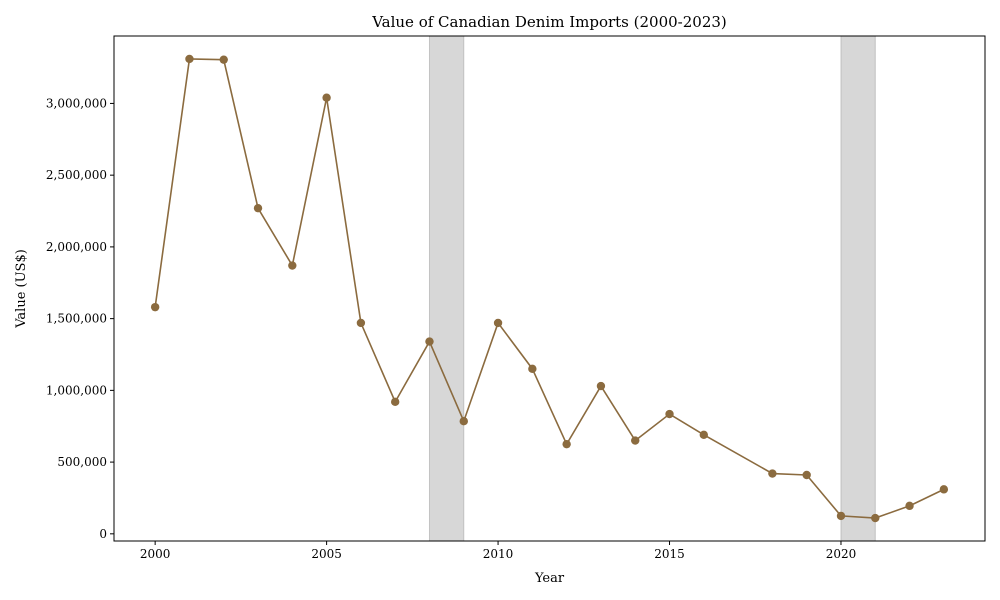 The height and width of the screenshot is (600, 1000). Describe the element at coordinates (76, 390) in the screenshot. I see `y-tick-label: 1,000,000` at that location.